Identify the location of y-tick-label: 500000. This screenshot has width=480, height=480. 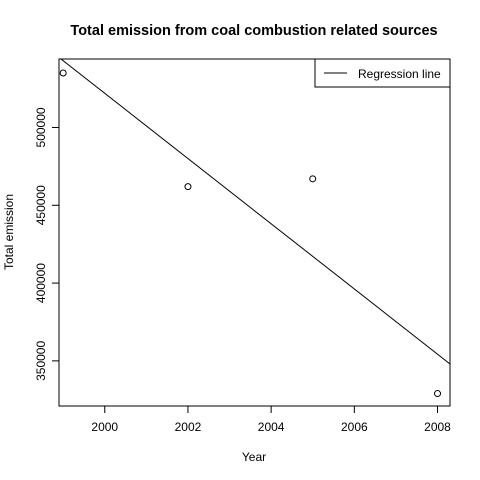
(41, 127).